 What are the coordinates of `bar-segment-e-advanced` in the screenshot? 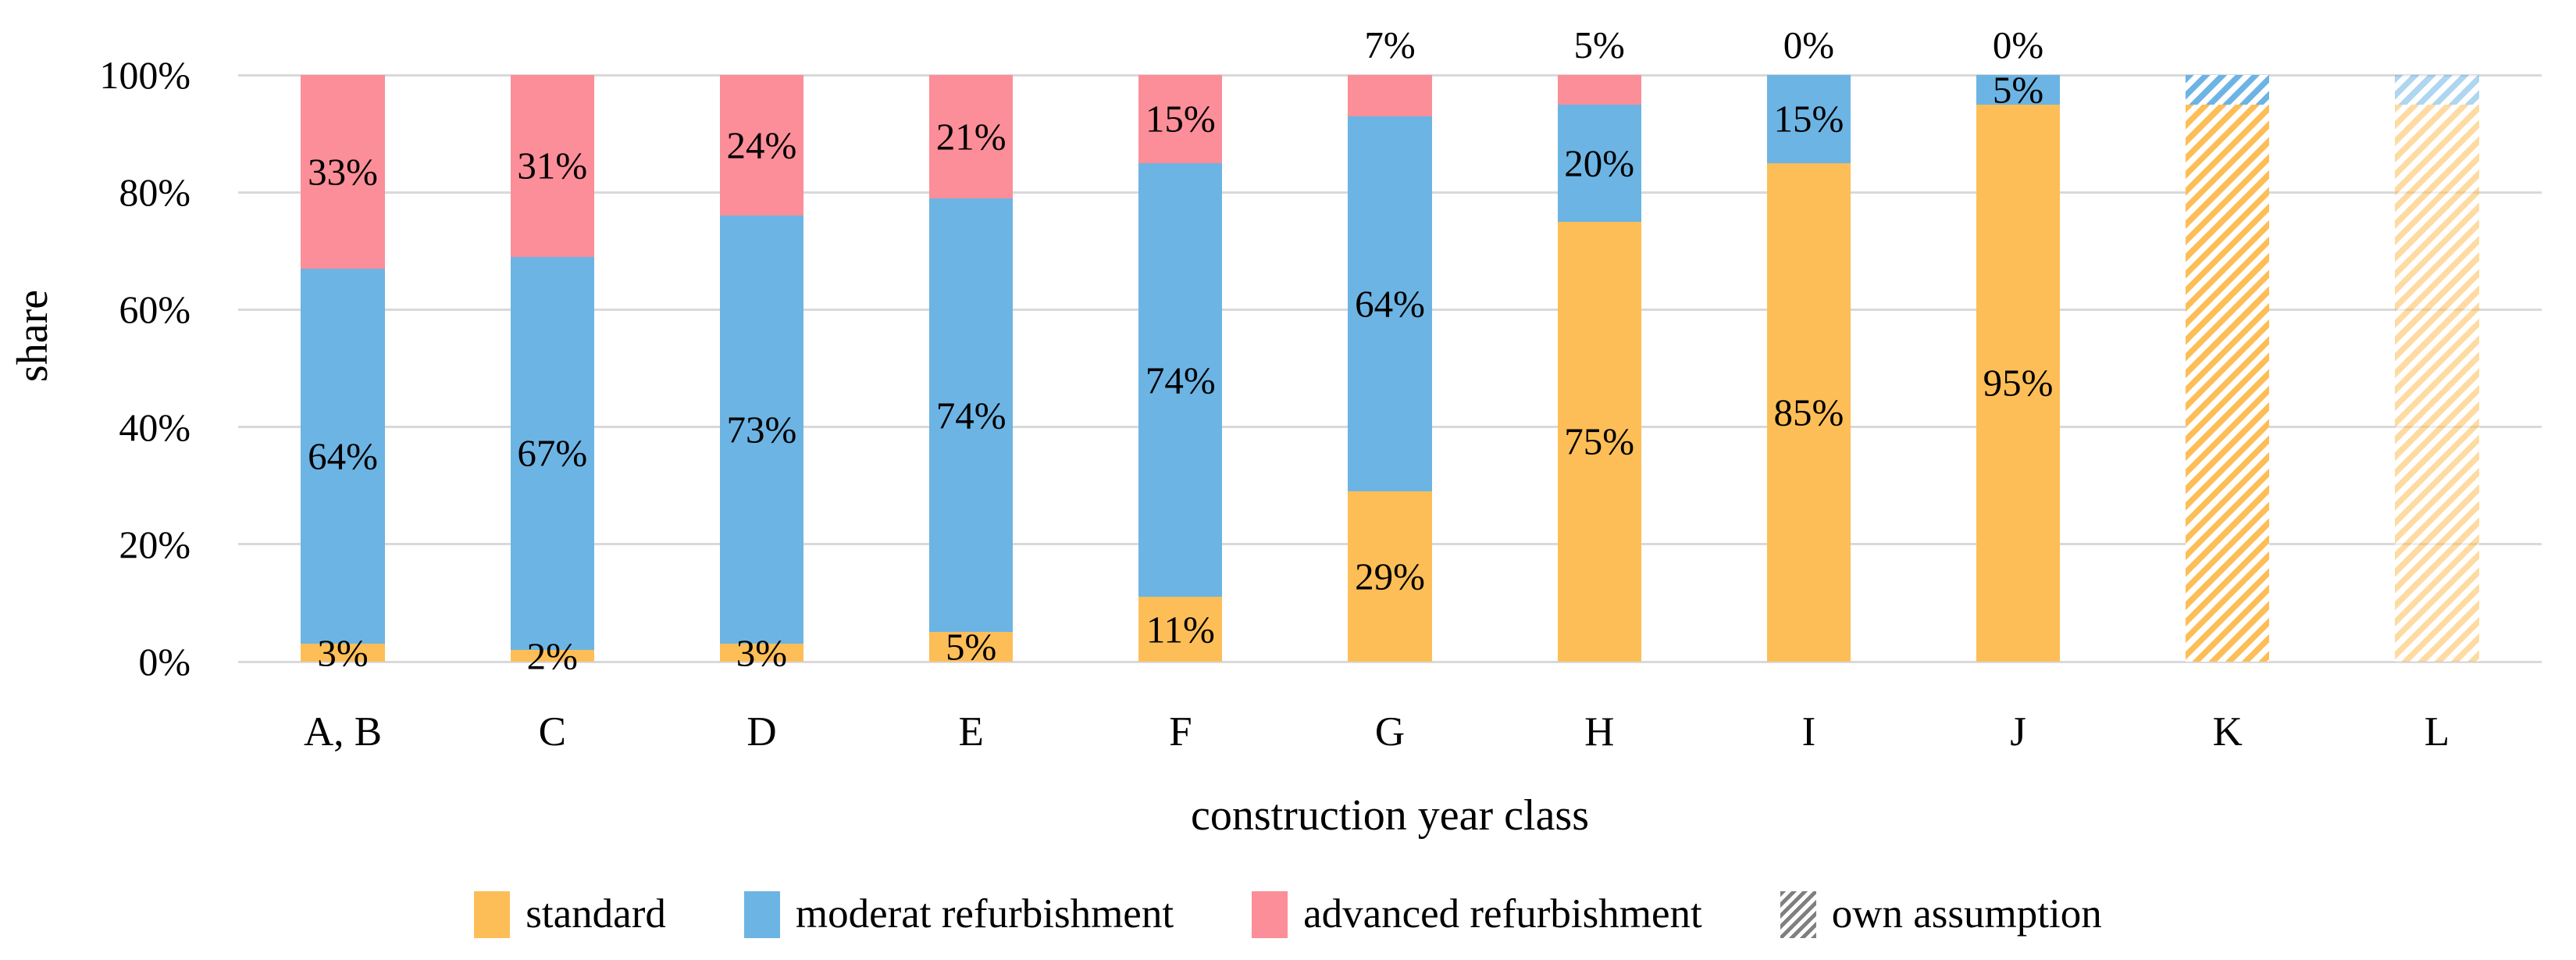 It's located at (972, 136).